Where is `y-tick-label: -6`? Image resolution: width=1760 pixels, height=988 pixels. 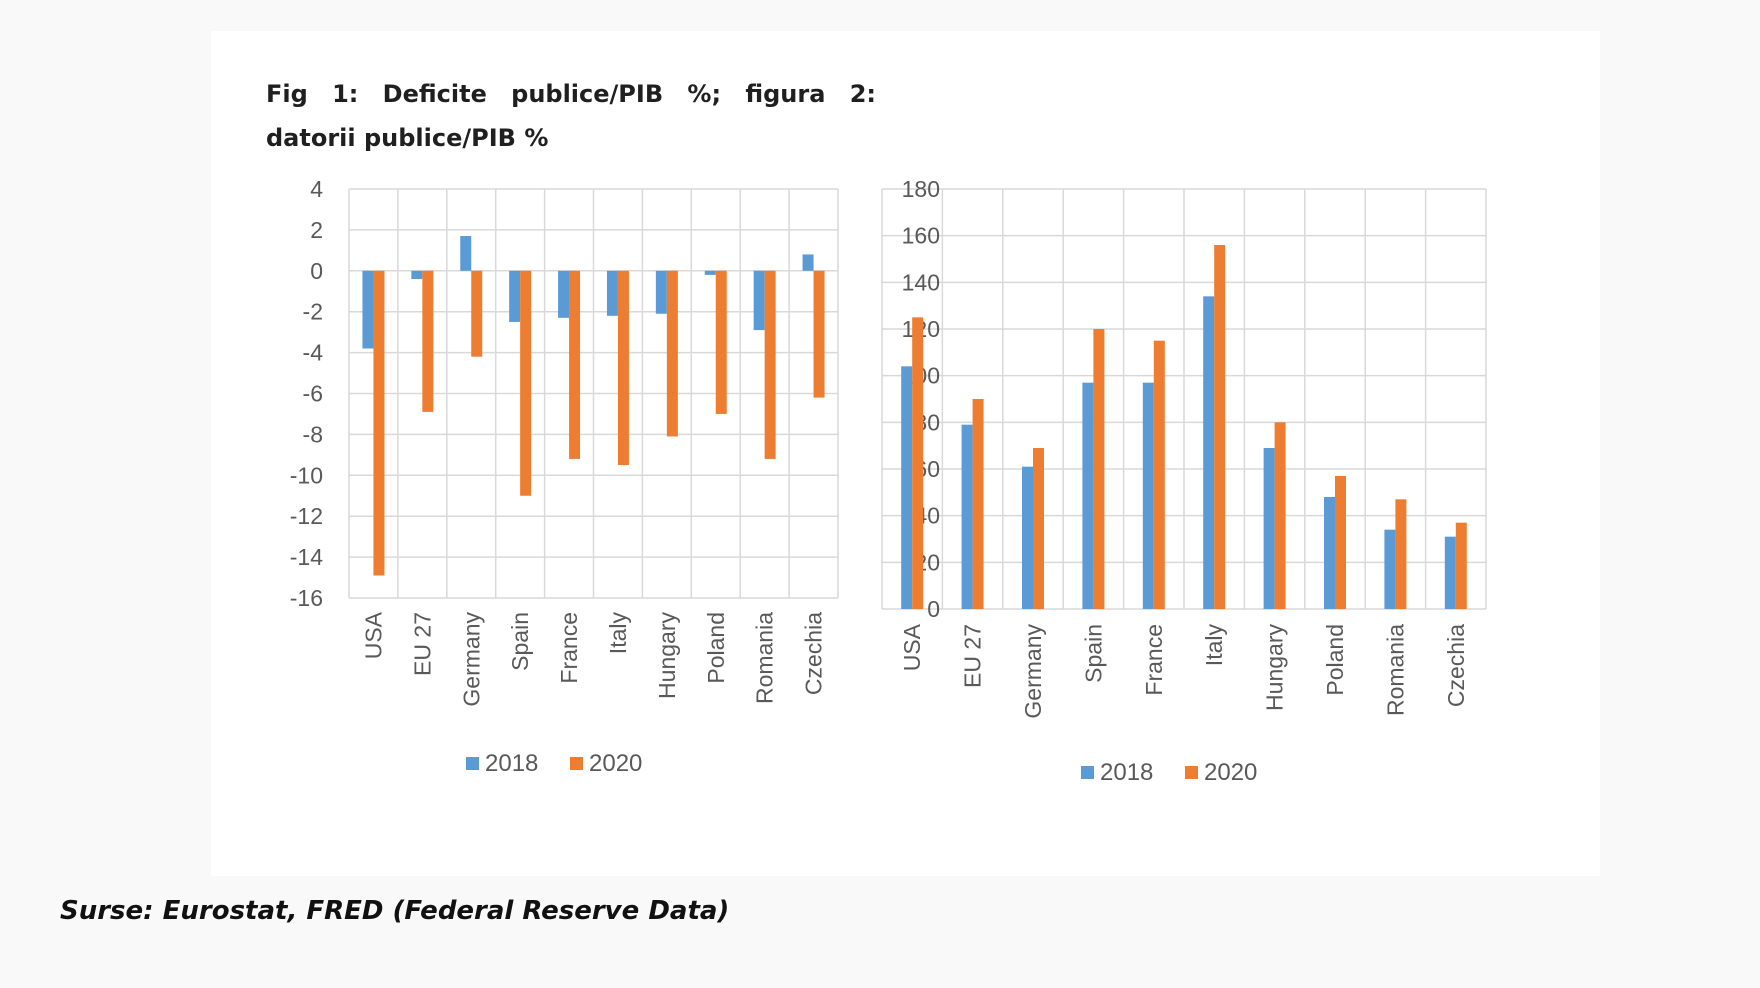 y-tick-label: -6 is located at coordinates (313, 394).